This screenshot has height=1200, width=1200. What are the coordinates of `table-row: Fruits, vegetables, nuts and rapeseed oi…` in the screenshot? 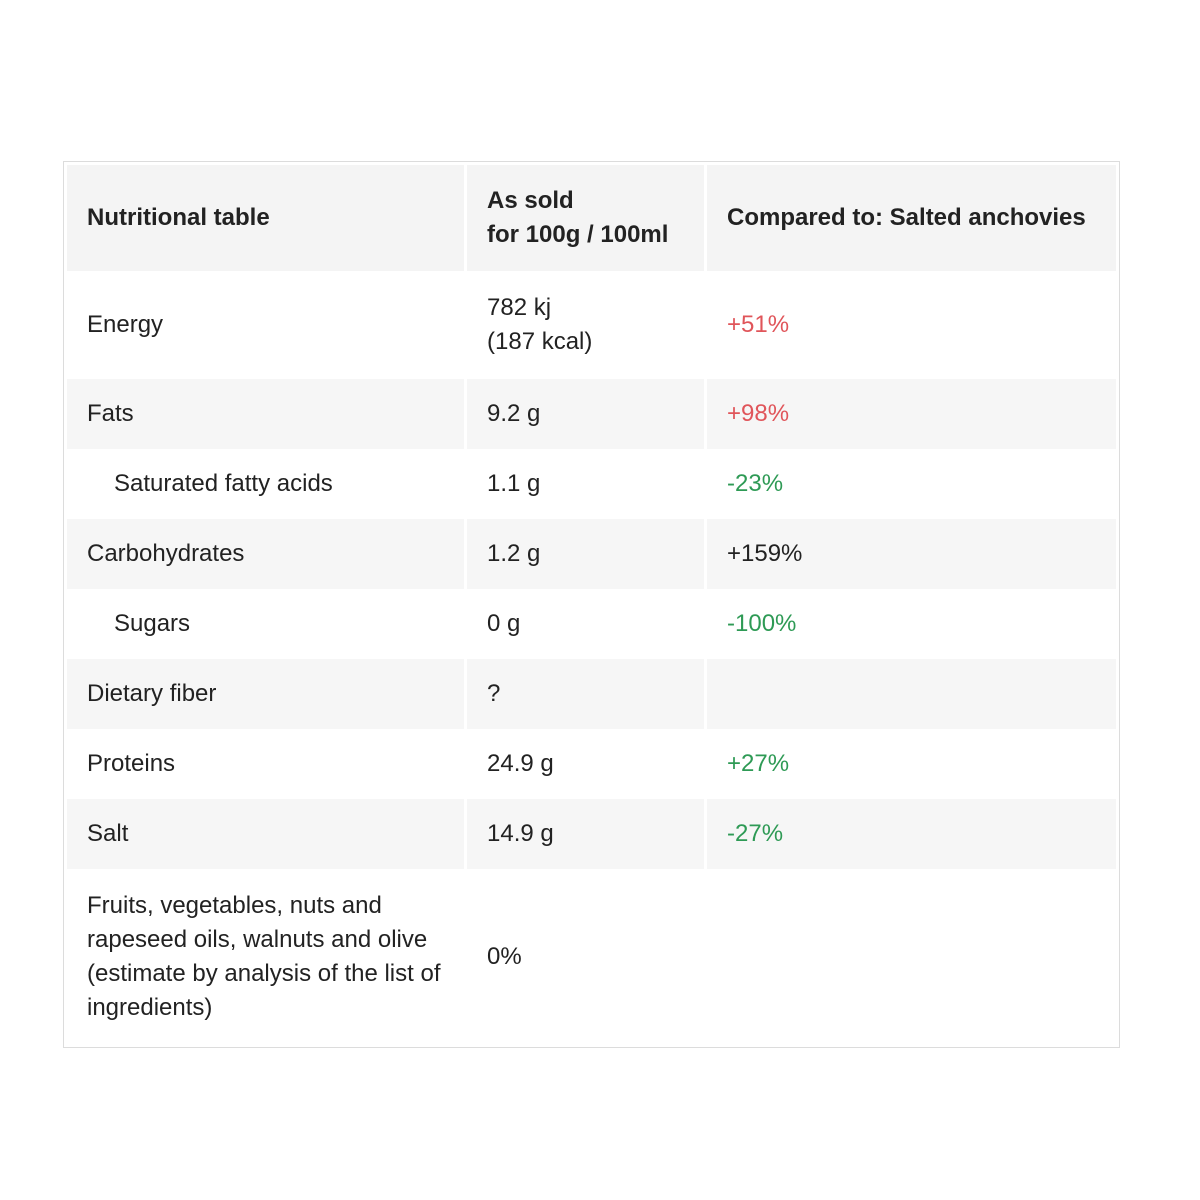 It's located at (591, 956).